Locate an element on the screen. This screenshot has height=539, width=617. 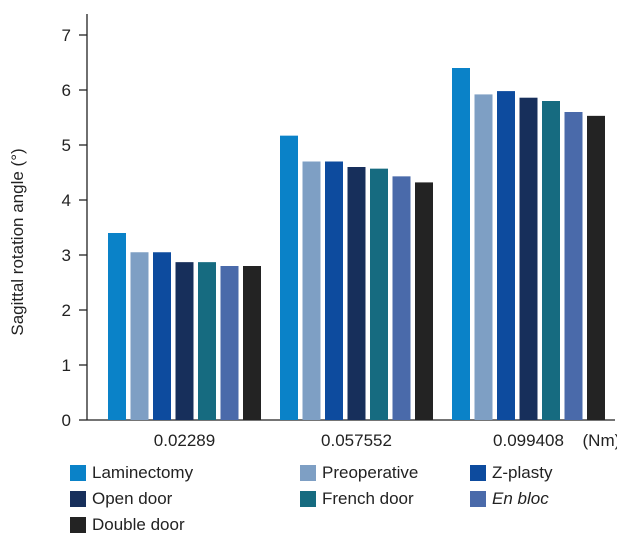
x-tick-label: 0.057552 is located at coordinates (356, 440).